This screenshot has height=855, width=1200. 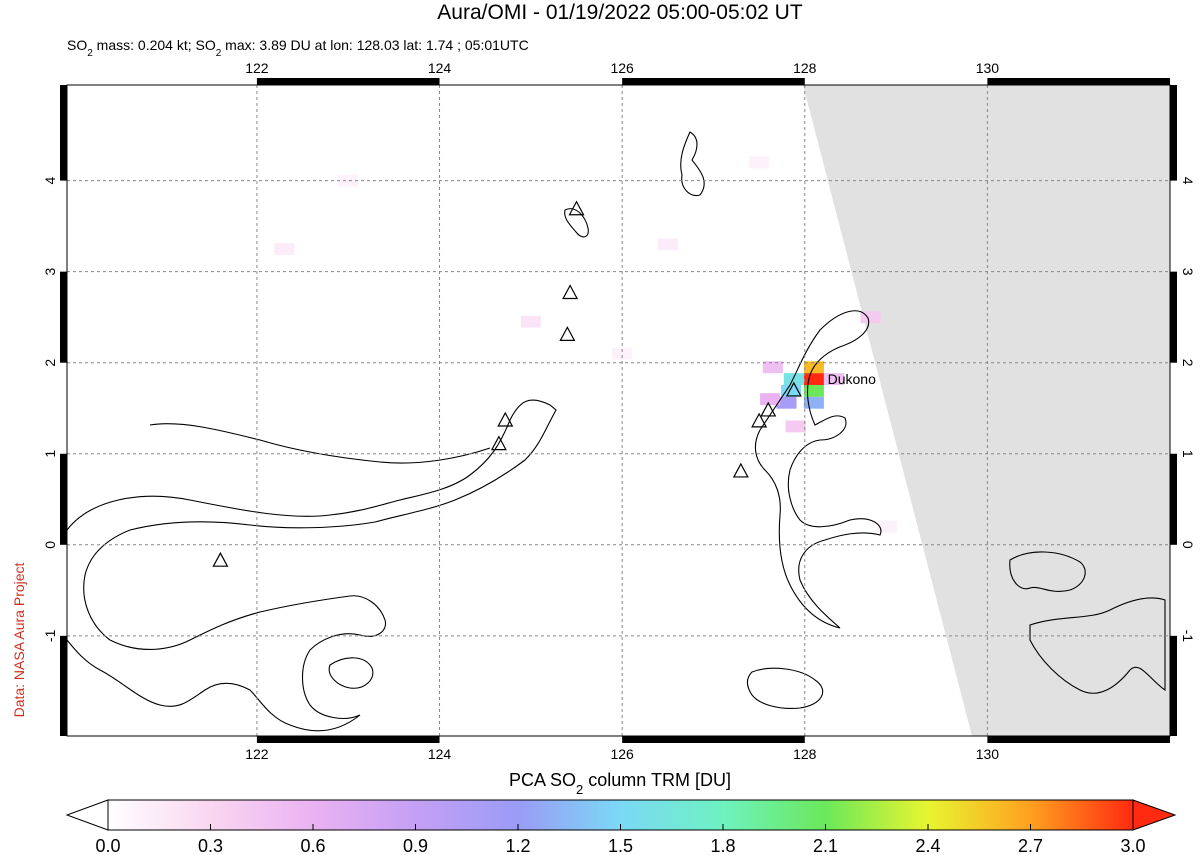 What do you see at coordinates (852, 379) in the screenshot?
I see `volcano-label: Dukono` at bounding box center [852, 379].